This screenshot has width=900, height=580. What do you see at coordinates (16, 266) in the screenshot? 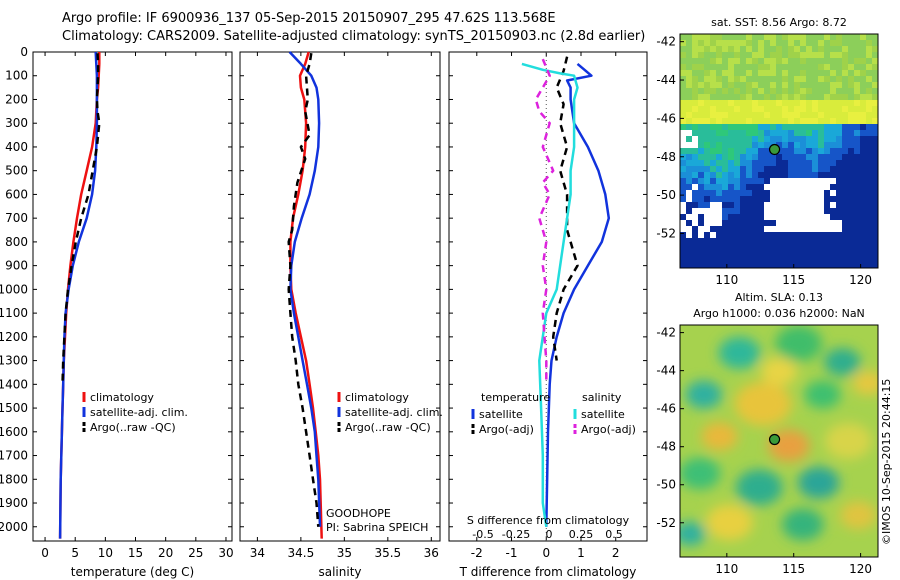
I see `y-tick-label: 900` at bounding box center [16, 266].